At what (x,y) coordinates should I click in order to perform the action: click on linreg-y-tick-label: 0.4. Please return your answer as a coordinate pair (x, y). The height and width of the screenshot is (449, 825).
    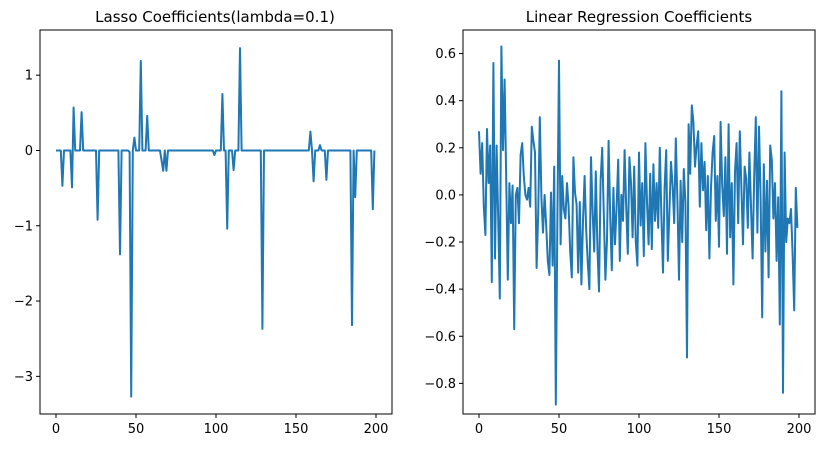
    Looking at the image, I should click on (445, 101).